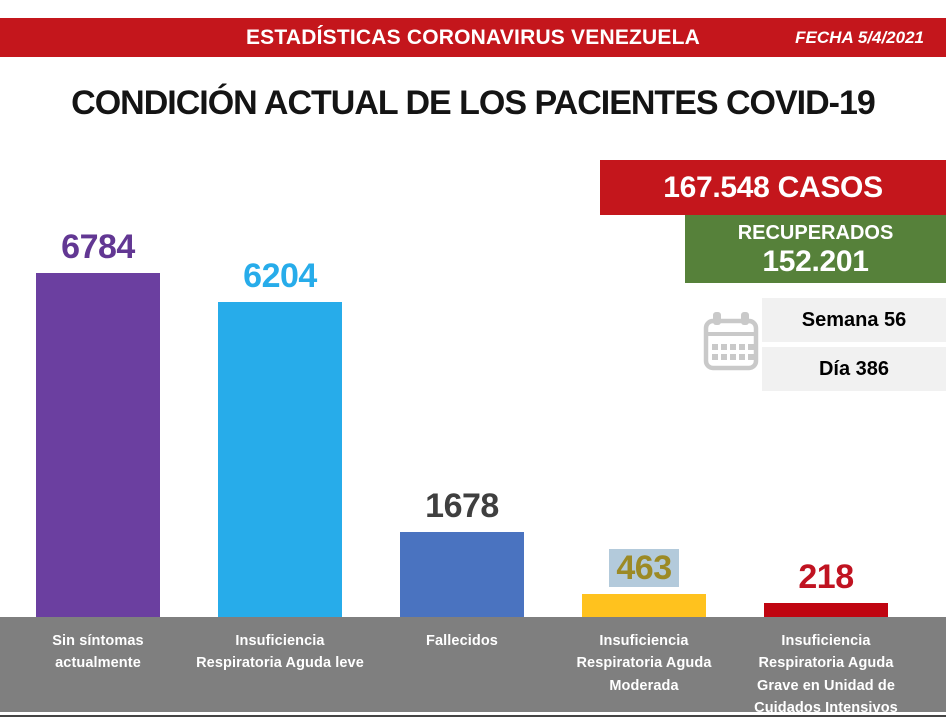  Describe the element at coordinates (854, 369) in the screenshot. I see `day-badge: Día 386` at that location.